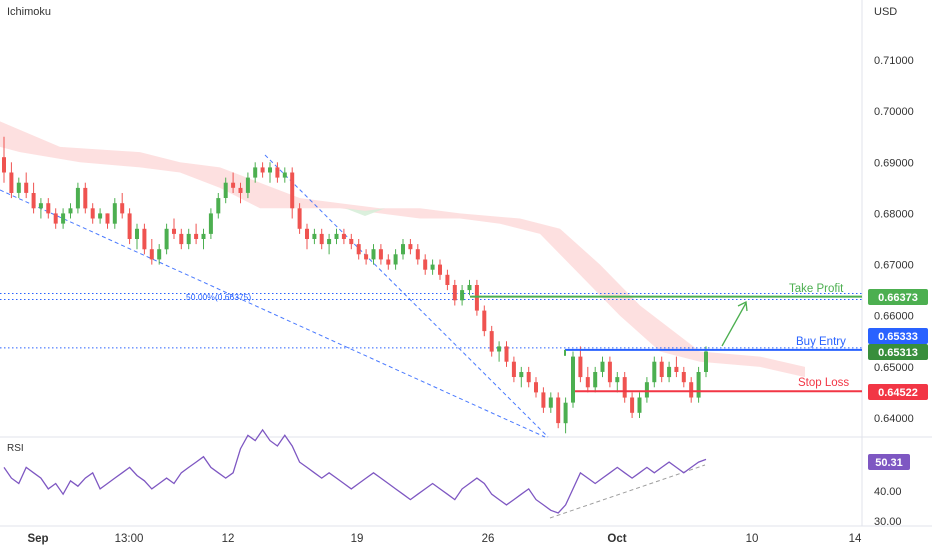  I want to click on last-price-badge: 0.65313, so click(898, 352).